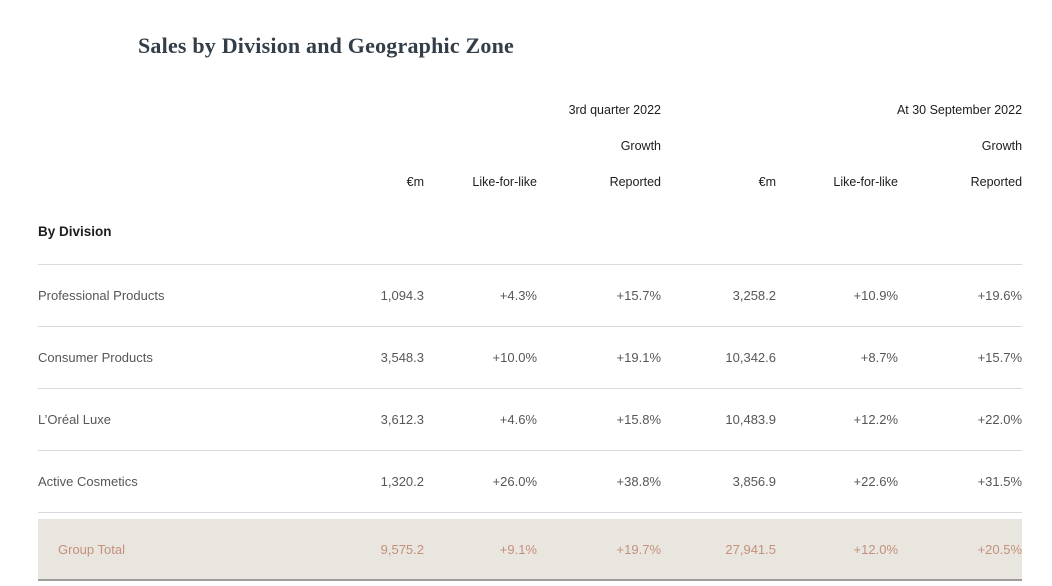  I want to click on column-header-lfl-q3: Like-for-like, so click(504, 182).